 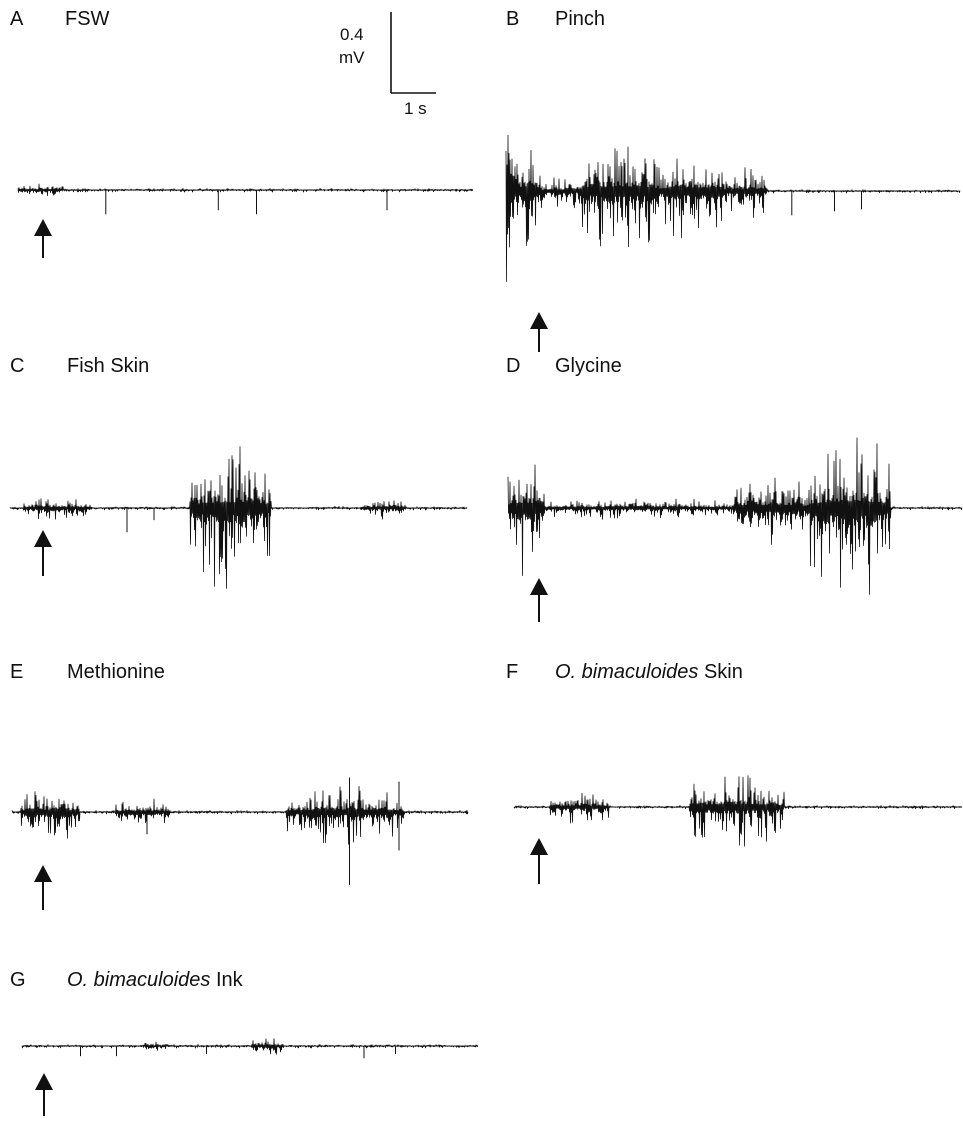 I want to click on panel-b-letter: B, so click(x=513, y=19).